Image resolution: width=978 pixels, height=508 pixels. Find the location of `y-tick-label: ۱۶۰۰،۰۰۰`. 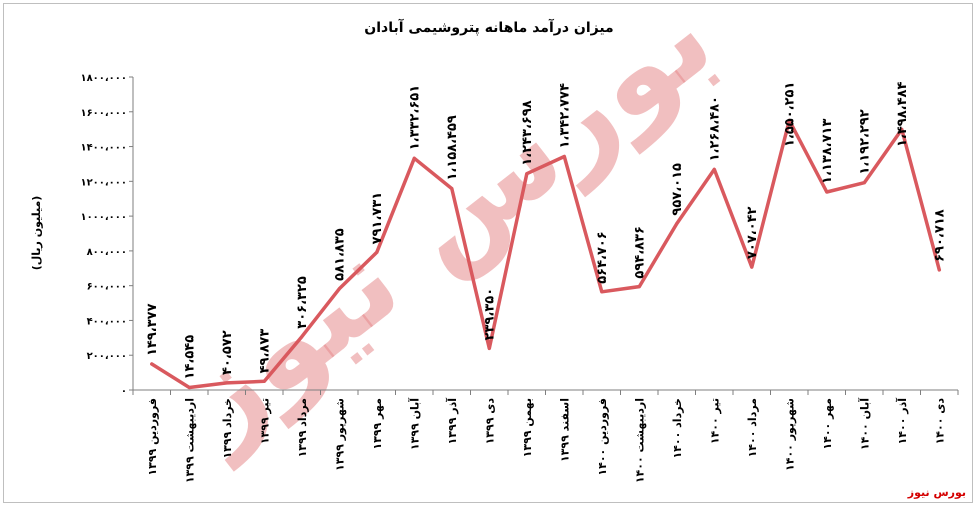

y-tick-label: ۱۶۰۰،۰۰۰ is located at coordinates (103, 113).